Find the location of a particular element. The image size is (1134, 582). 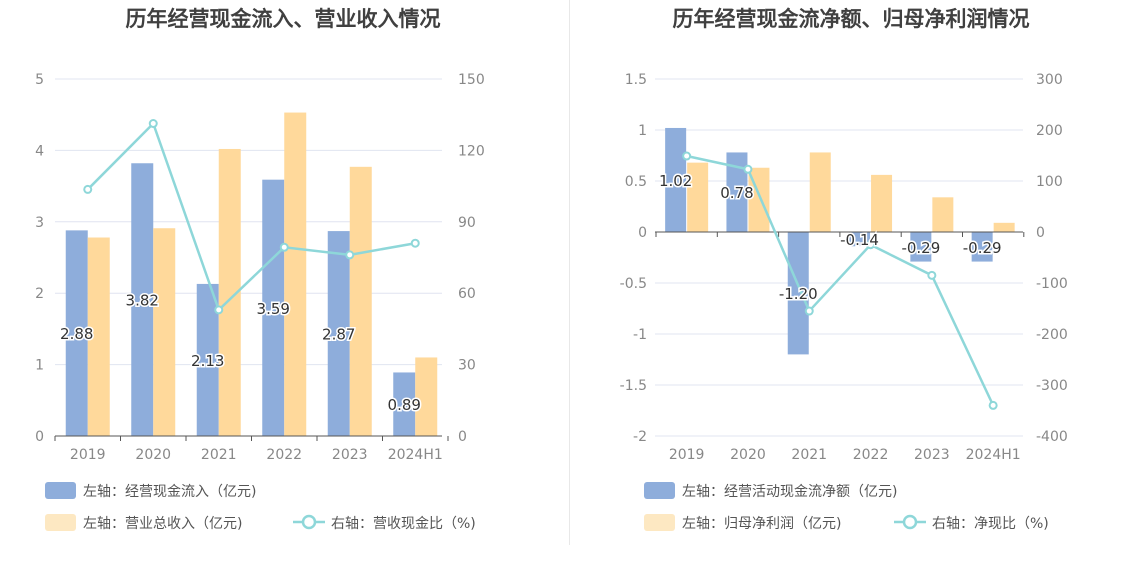

left-axis-tick-label: -0.5 is located at coordinates (633, 284).